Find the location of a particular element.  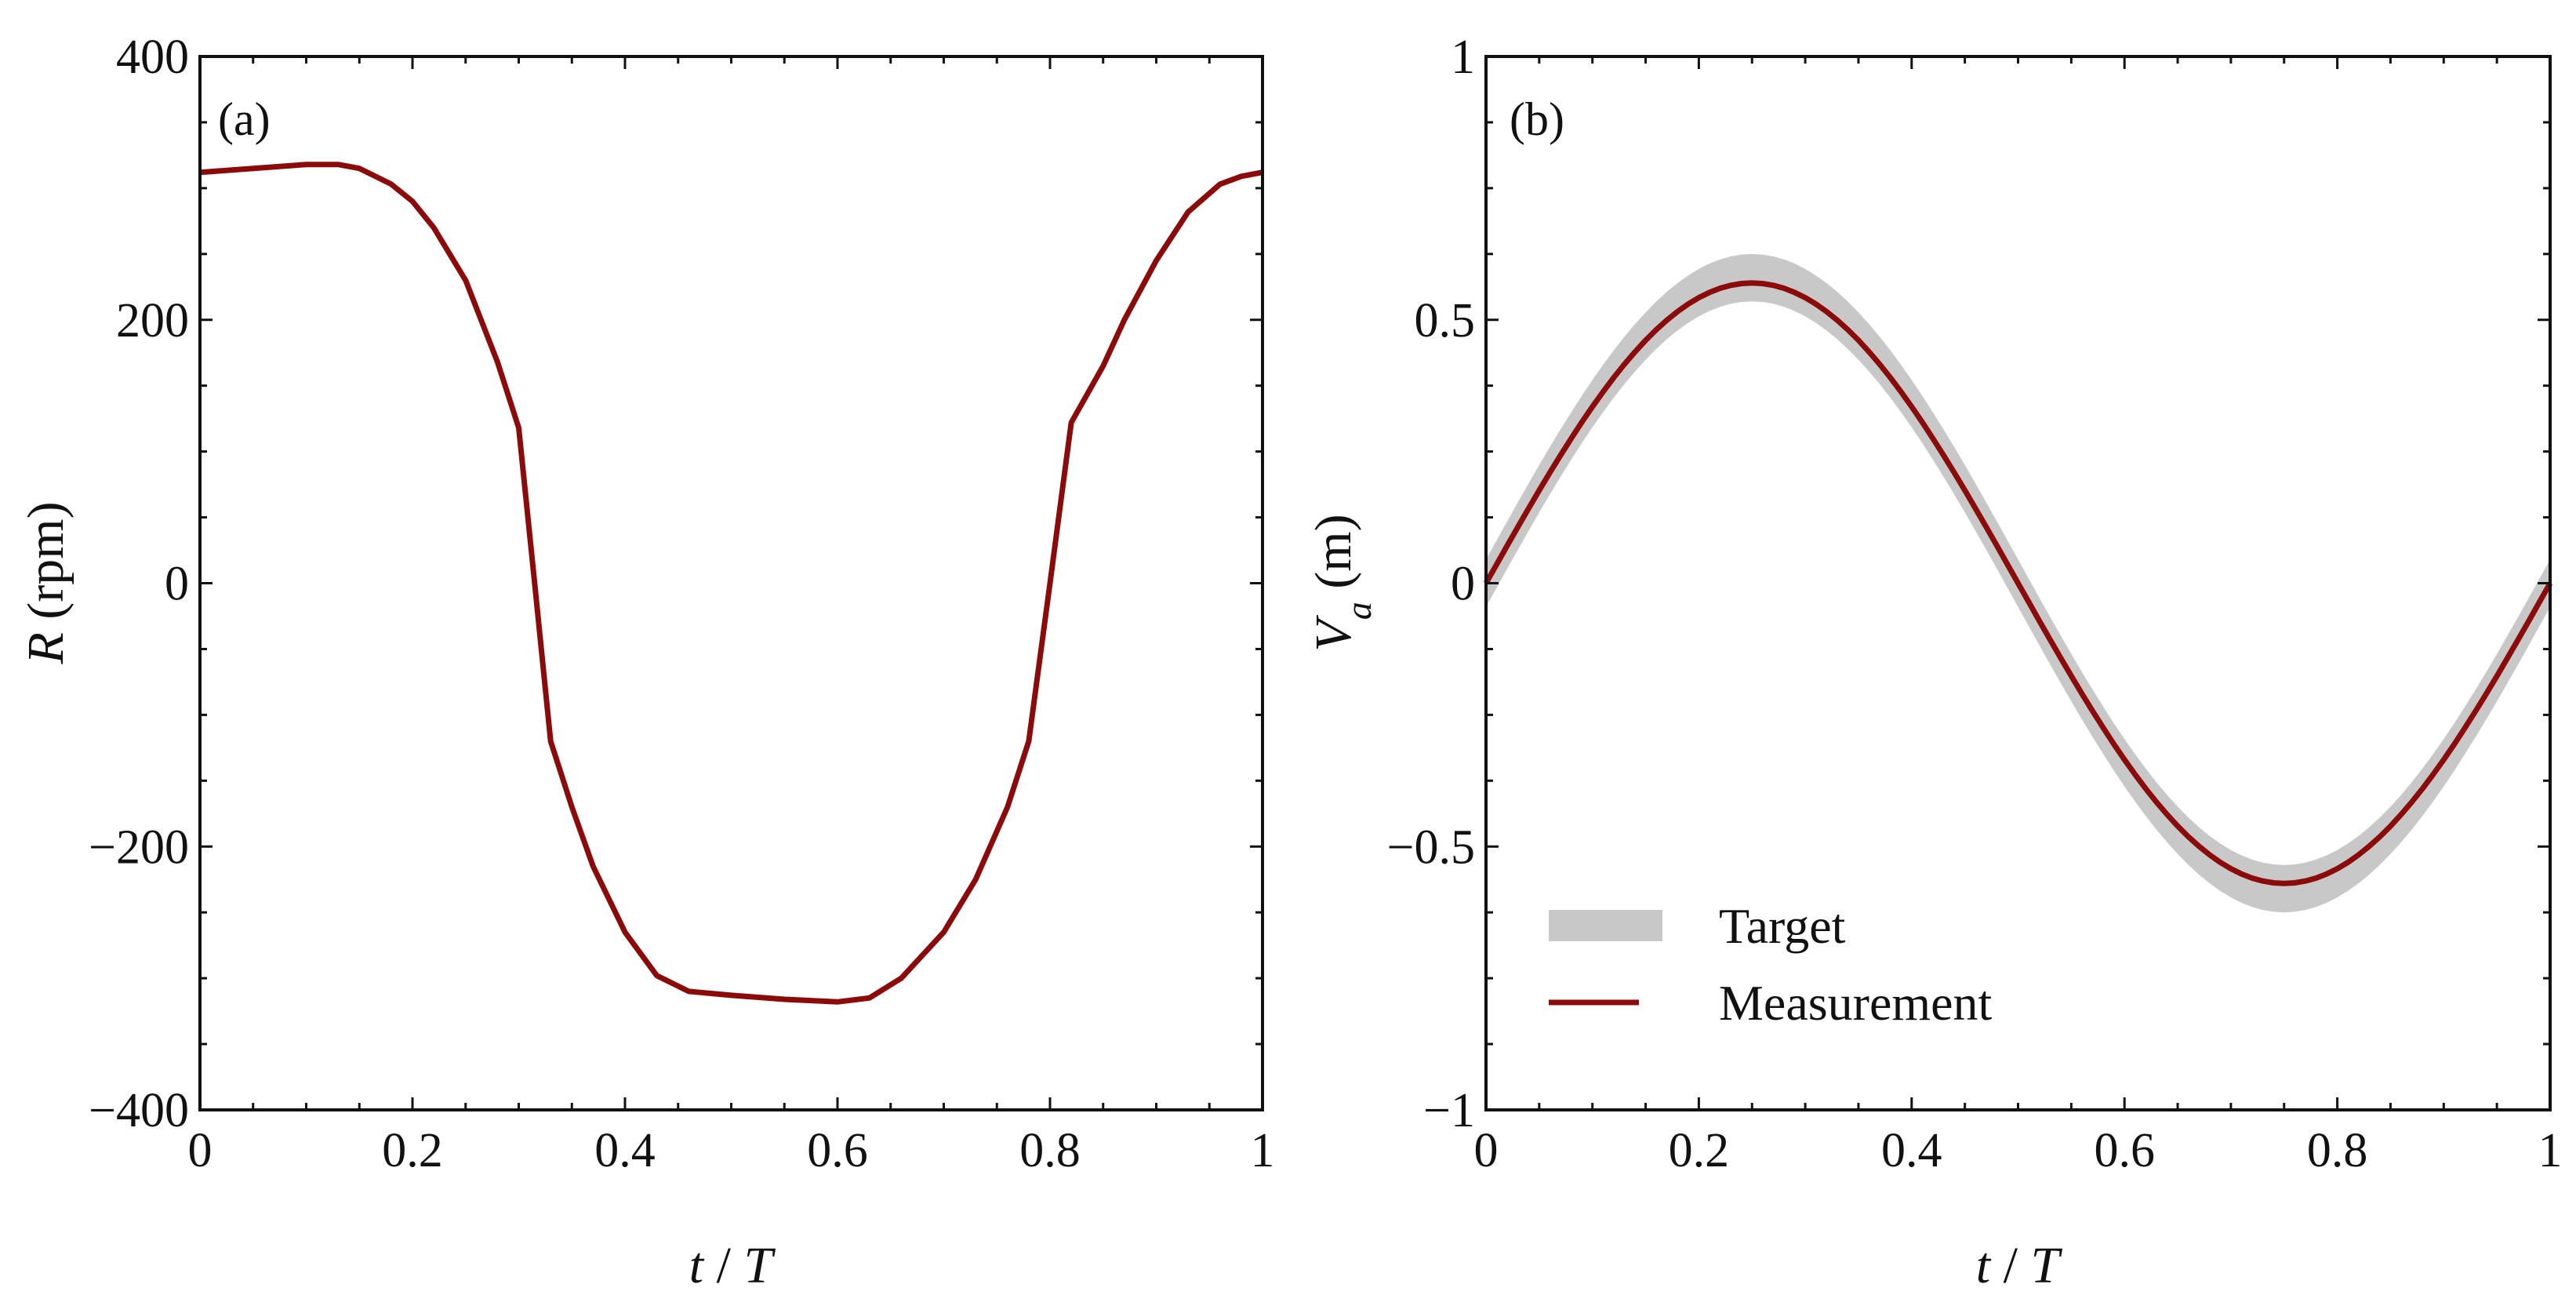

a-x-tick-label: 0.6 is located at coordinates (837, 1151).